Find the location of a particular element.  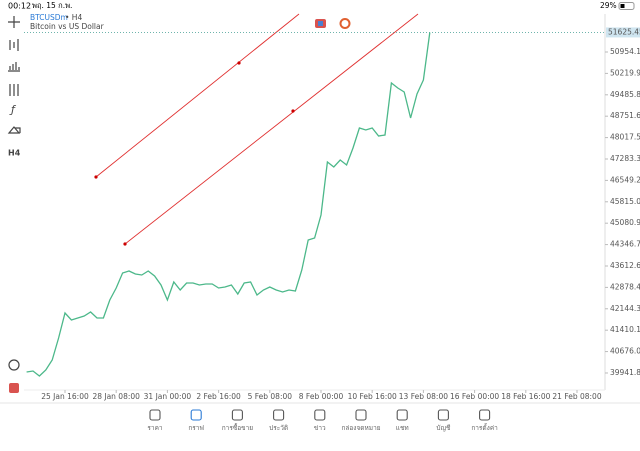

function-tool: ƒ is located at coordinates (13, 109).